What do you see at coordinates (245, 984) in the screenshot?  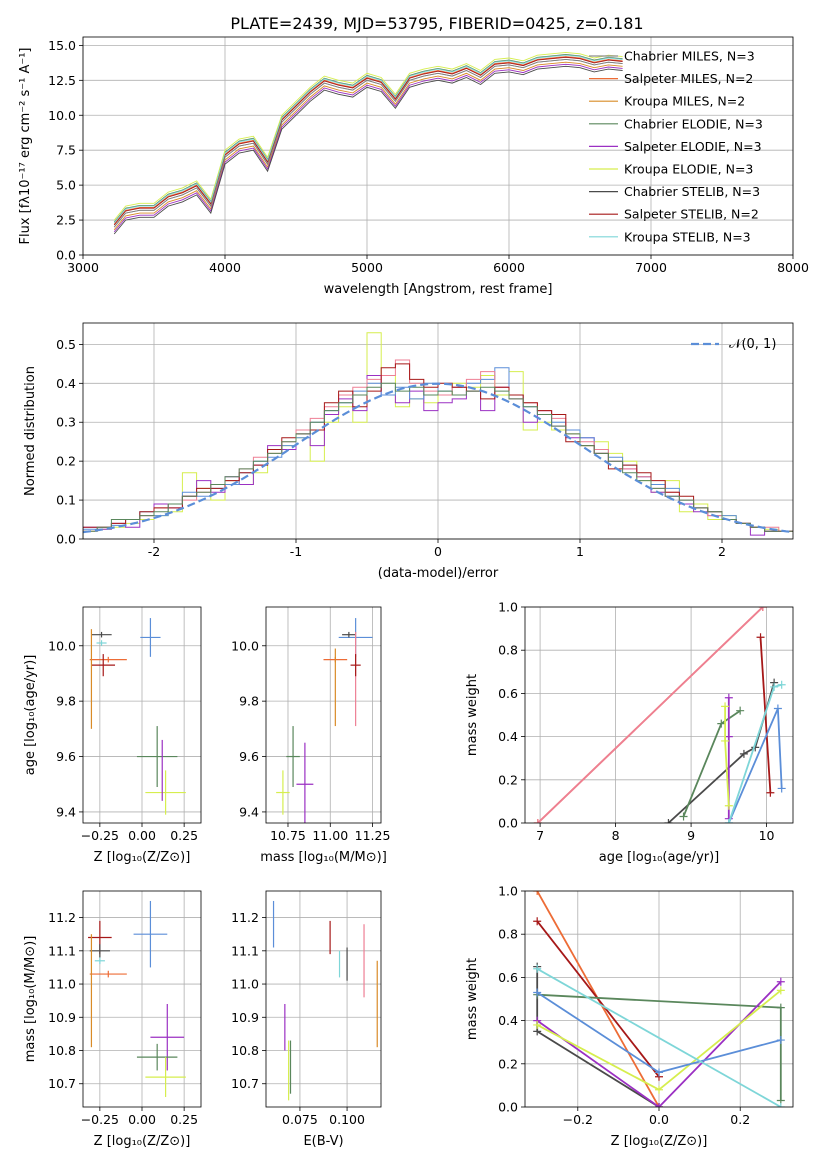 I see `y-tick-label: 11.0` at bounding box center [245, 984].